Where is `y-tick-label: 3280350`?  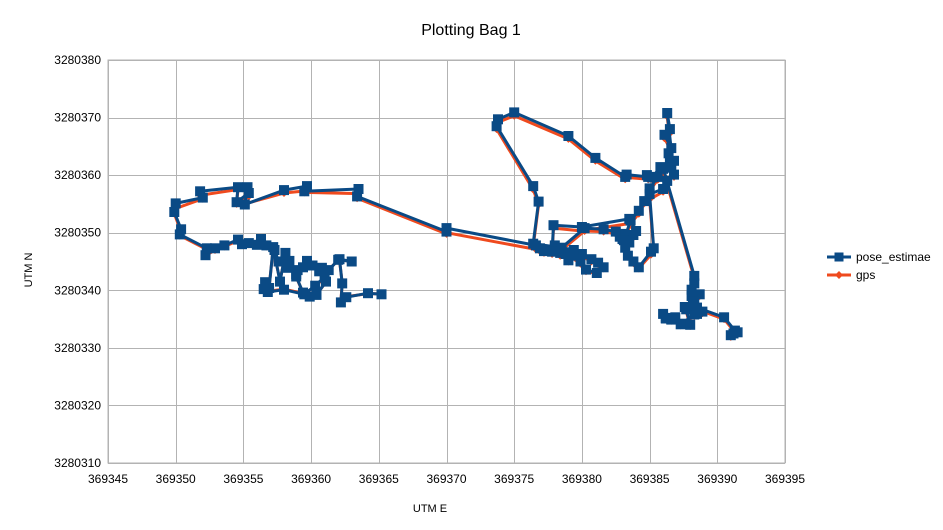
y-tick-label: 3280350 is located at coordinates (77, 233).